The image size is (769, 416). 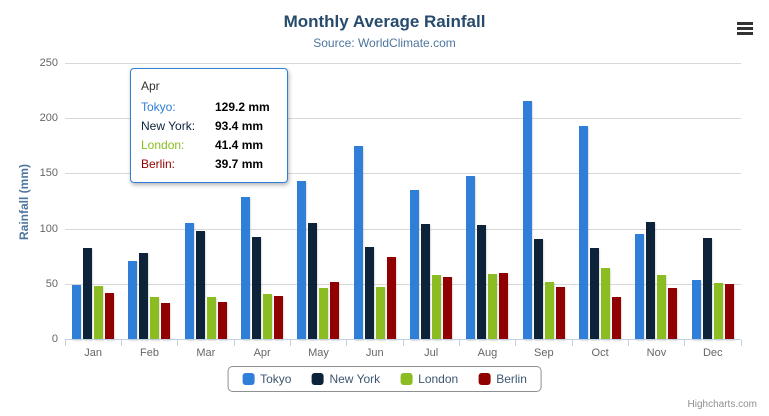 I want to click on bar-london-sep, so click(x=549, y=311).